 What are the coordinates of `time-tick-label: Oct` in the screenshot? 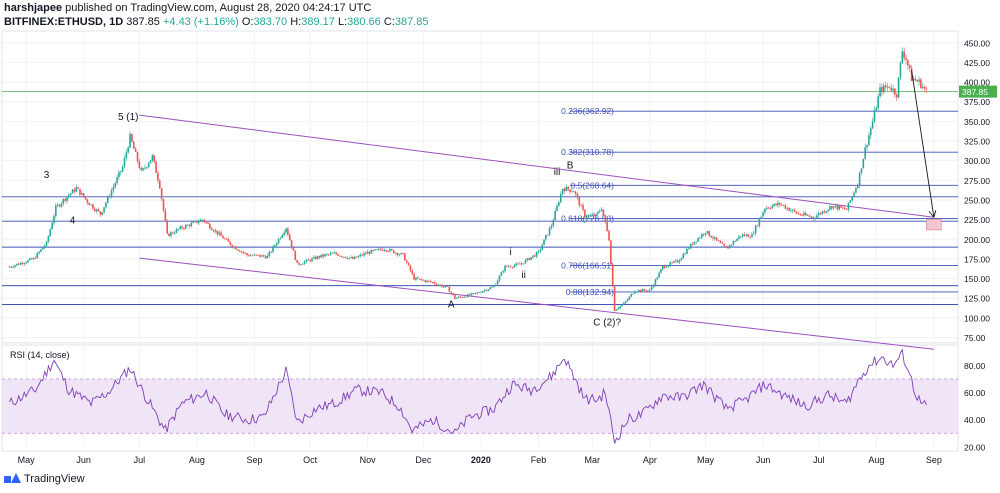 It's located at (310, 460).